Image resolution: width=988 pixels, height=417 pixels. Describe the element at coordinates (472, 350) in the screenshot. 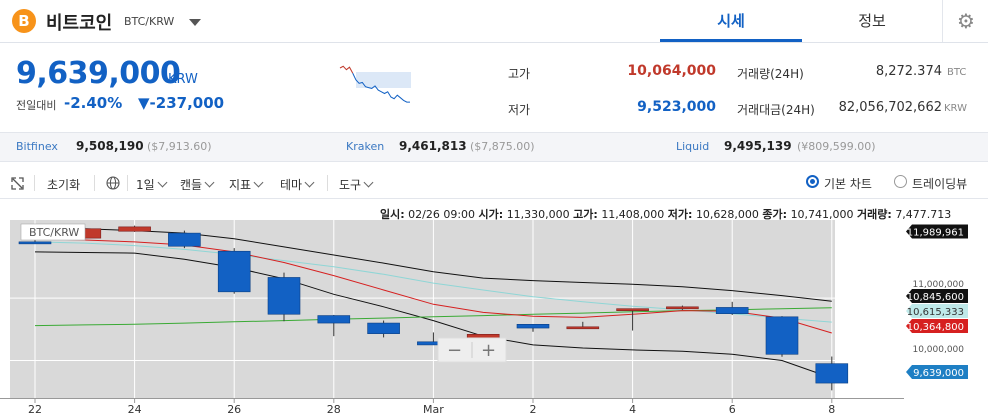

I see `zoom-controls: − +` at that location.